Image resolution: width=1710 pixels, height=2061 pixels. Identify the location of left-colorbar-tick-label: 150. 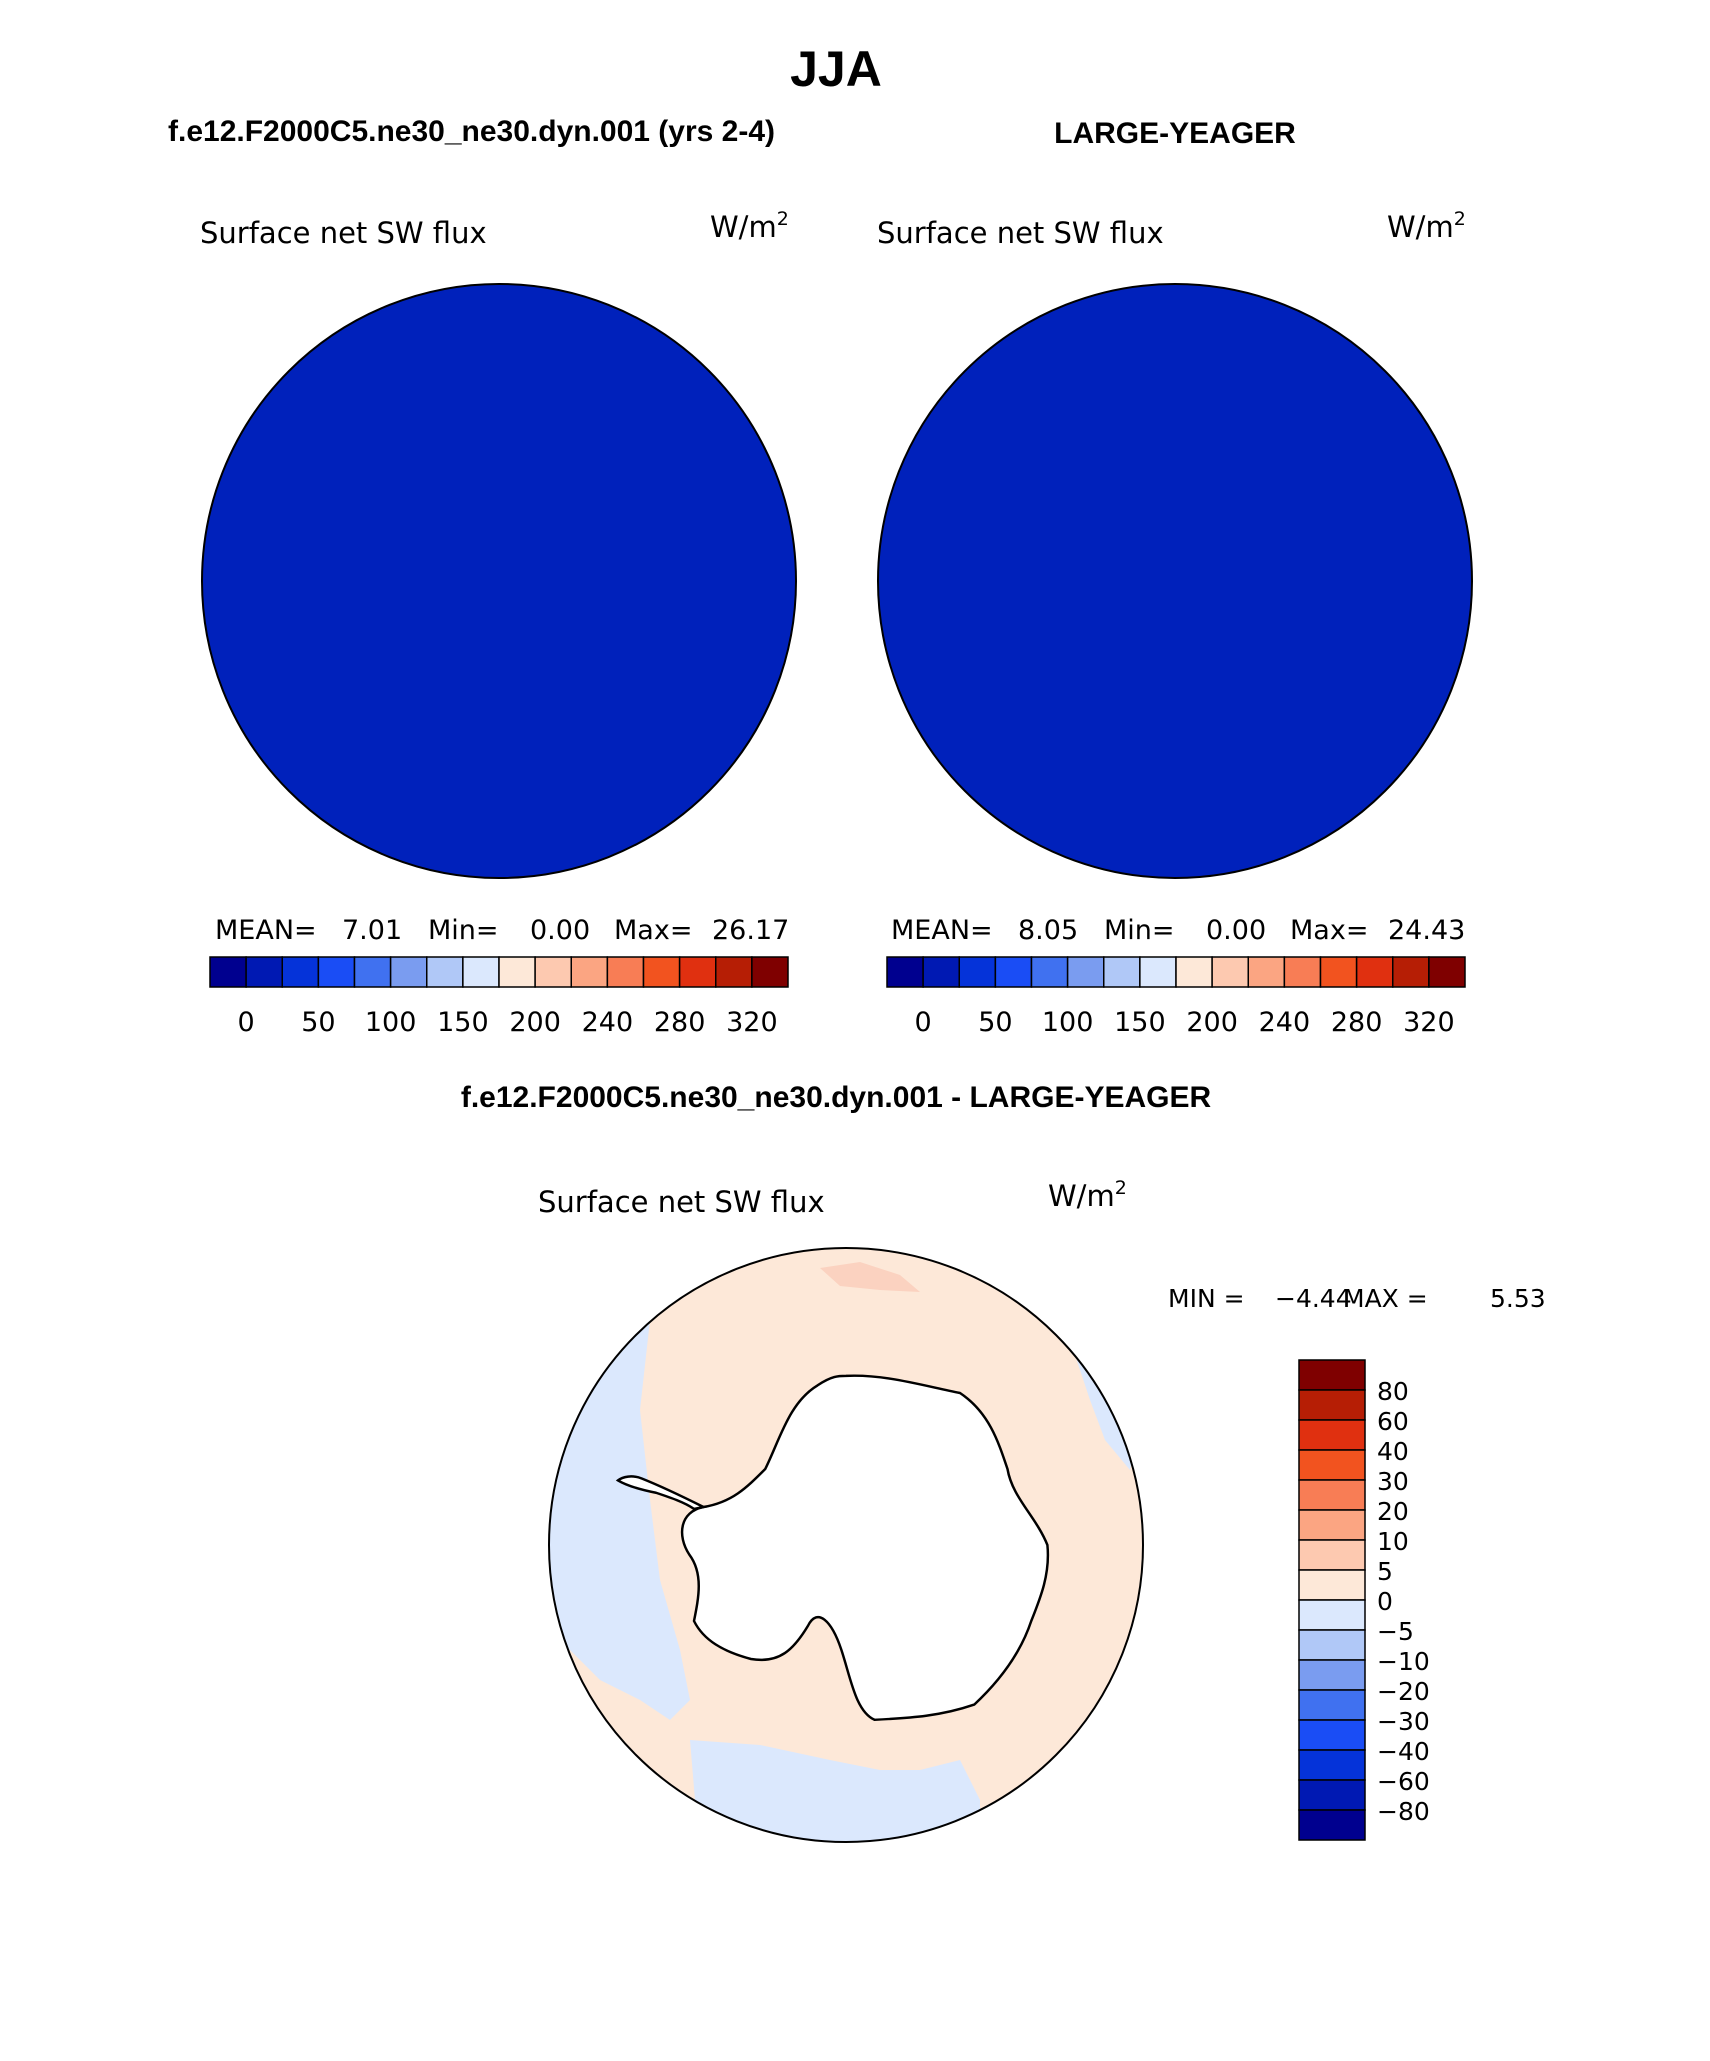
(463, 1022).